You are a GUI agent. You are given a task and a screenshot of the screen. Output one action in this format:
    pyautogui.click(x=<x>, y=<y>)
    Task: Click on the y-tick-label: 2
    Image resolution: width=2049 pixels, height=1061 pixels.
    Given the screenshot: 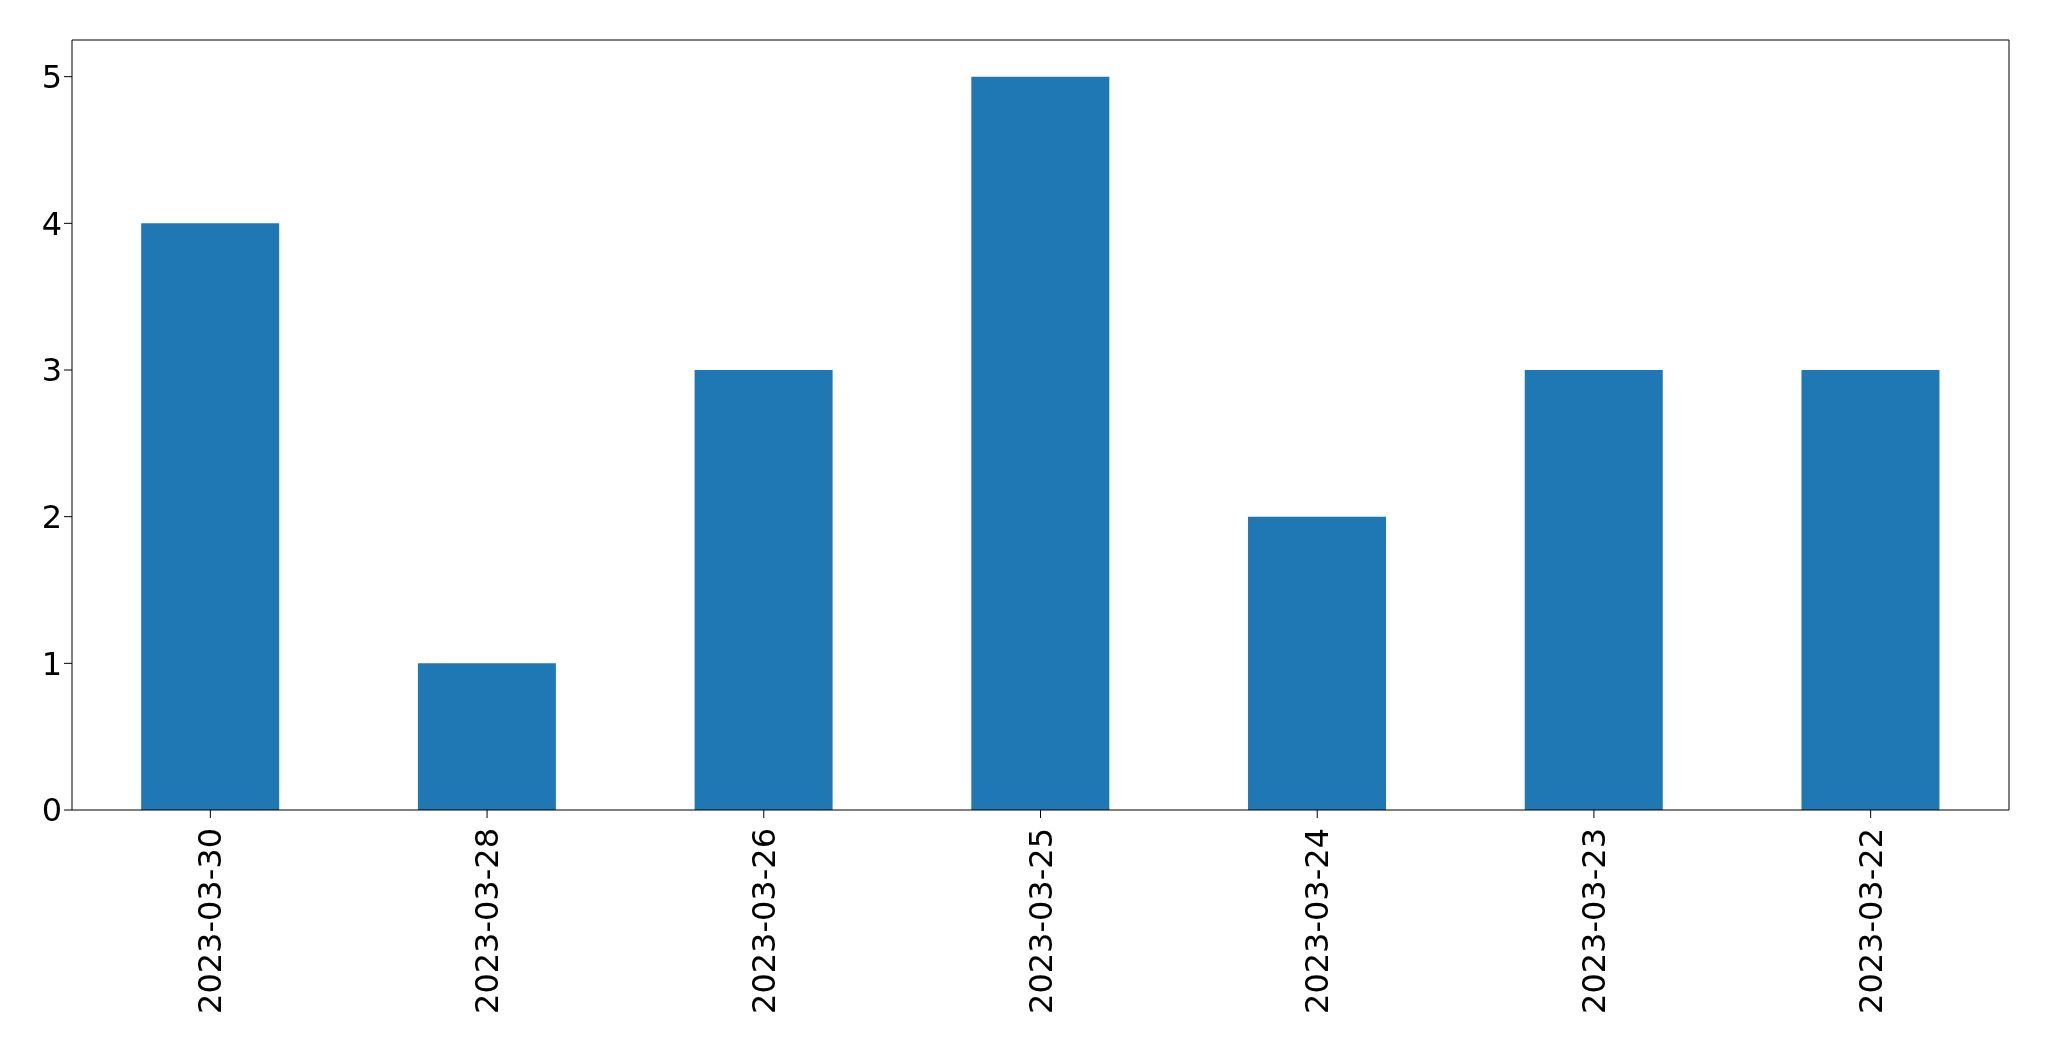 What is the action you would take?
    pyautogui.click(x=51, y=517)
    